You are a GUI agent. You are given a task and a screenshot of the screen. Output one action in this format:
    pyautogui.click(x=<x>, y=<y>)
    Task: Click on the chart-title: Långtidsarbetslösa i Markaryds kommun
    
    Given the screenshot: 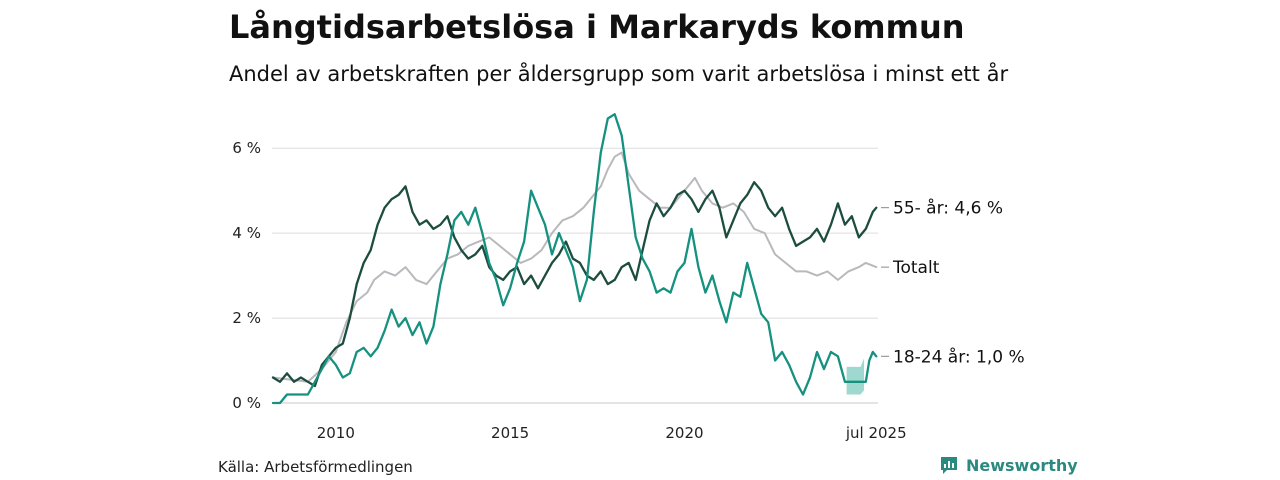 What is the action you would take?
    pyautogui.click(x=597, y=27)
    